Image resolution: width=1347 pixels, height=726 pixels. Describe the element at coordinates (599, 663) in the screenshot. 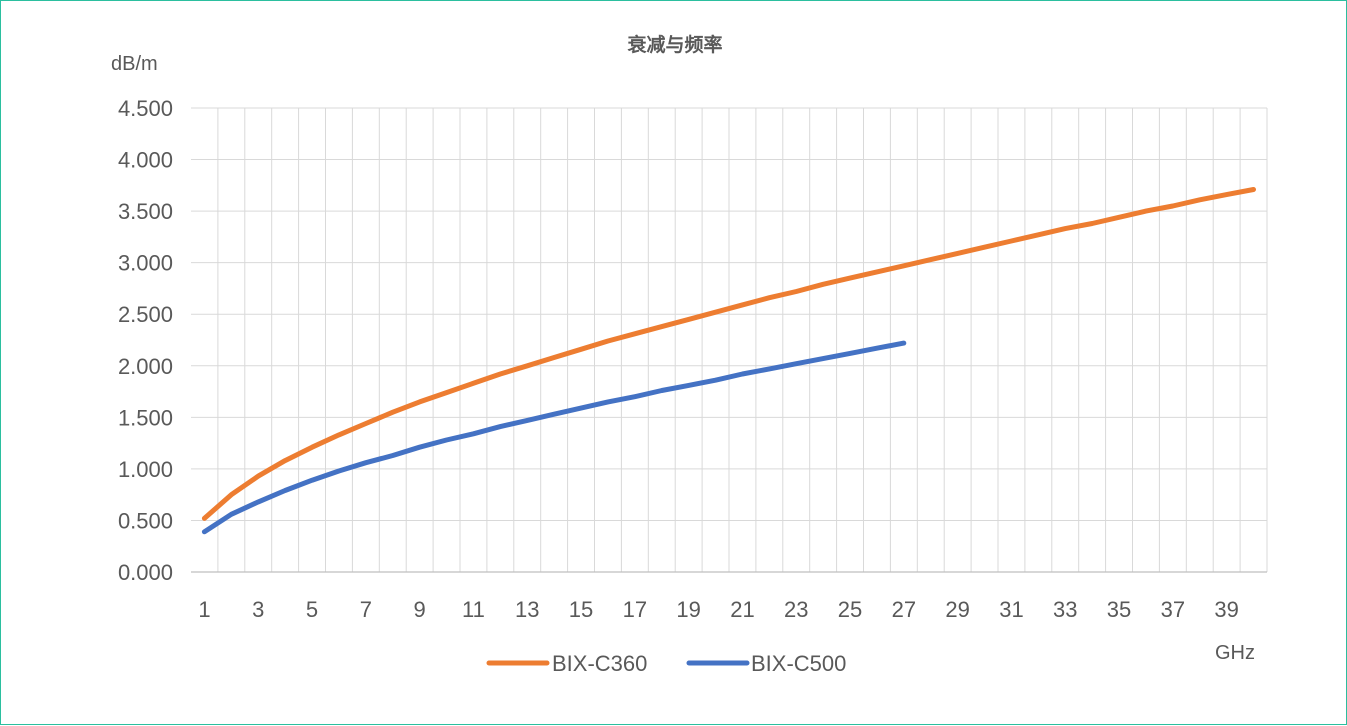

I see `legend-label: BIX-C360` at that location.